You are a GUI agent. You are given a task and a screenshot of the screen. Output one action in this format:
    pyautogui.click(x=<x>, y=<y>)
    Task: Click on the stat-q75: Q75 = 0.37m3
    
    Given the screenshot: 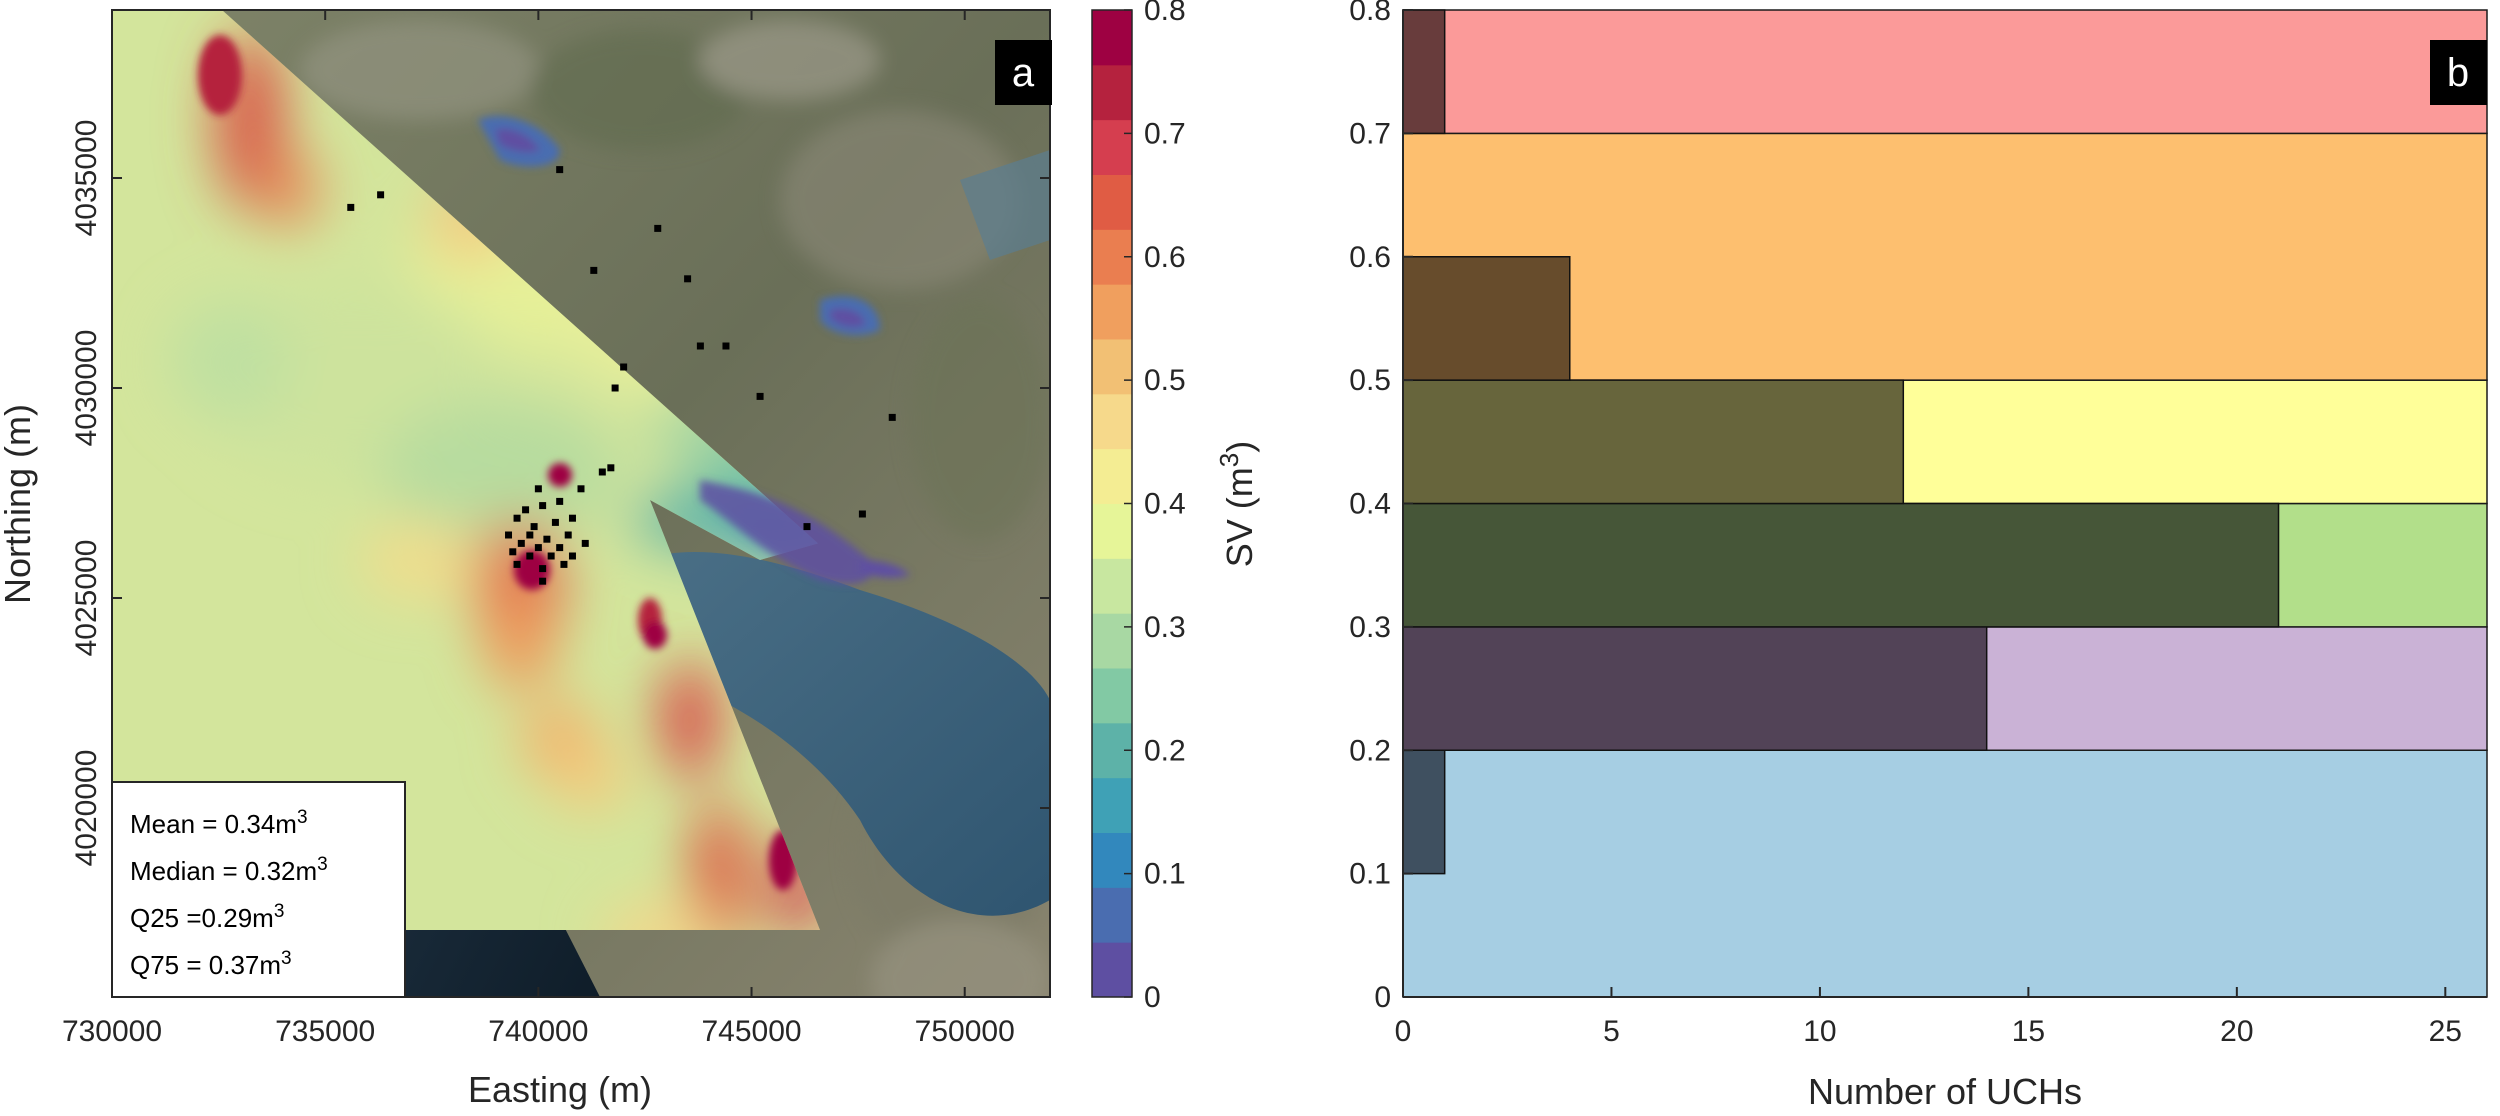 What is the action you would take?
    pyautogui.click(x=211, y=964)
    